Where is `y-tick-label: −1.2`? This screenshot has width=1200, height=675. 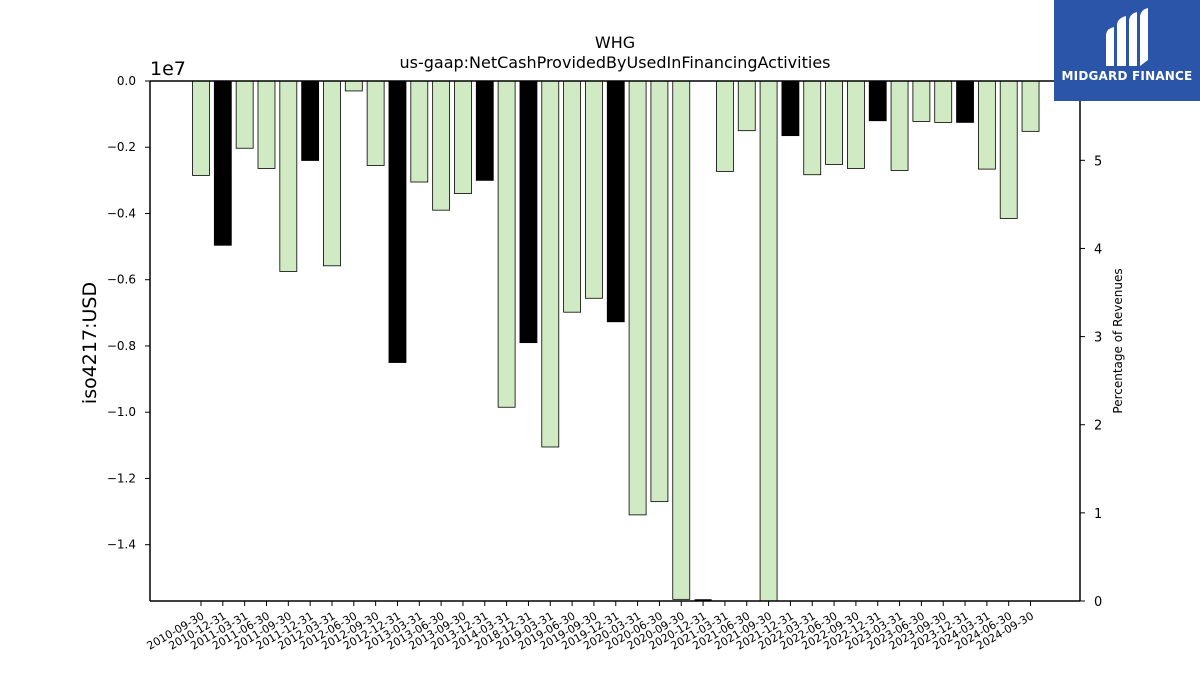
y-tick-label: −1.2 is located at coordinates (121, 478).